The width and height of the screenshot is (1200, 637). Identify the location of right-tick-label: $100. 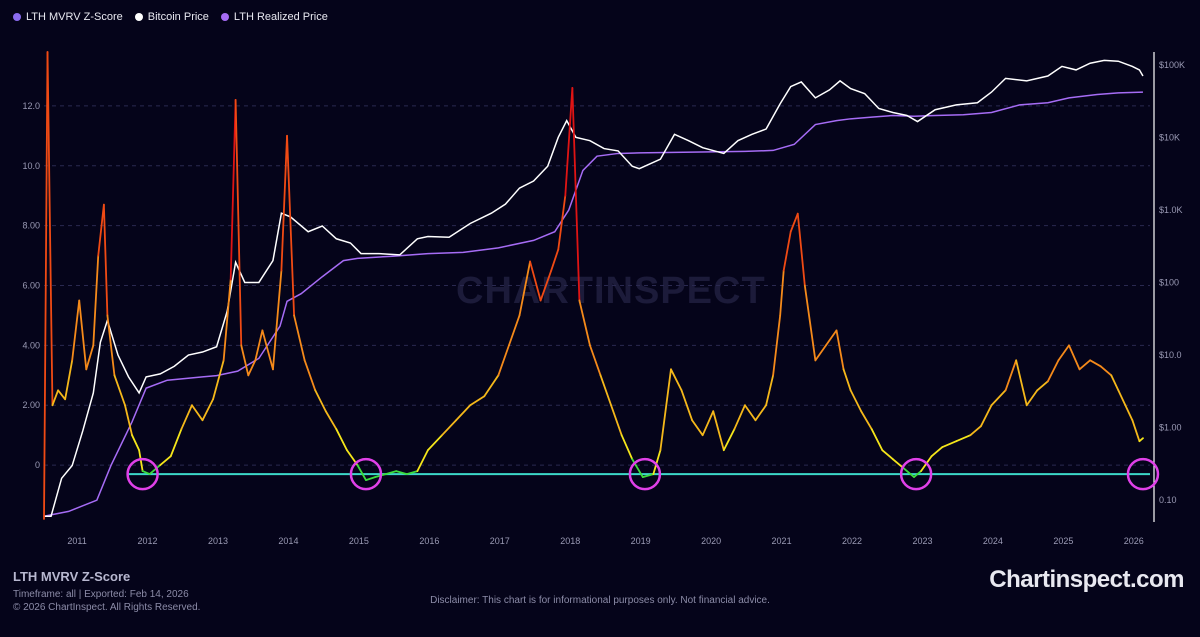
(1169, 282).